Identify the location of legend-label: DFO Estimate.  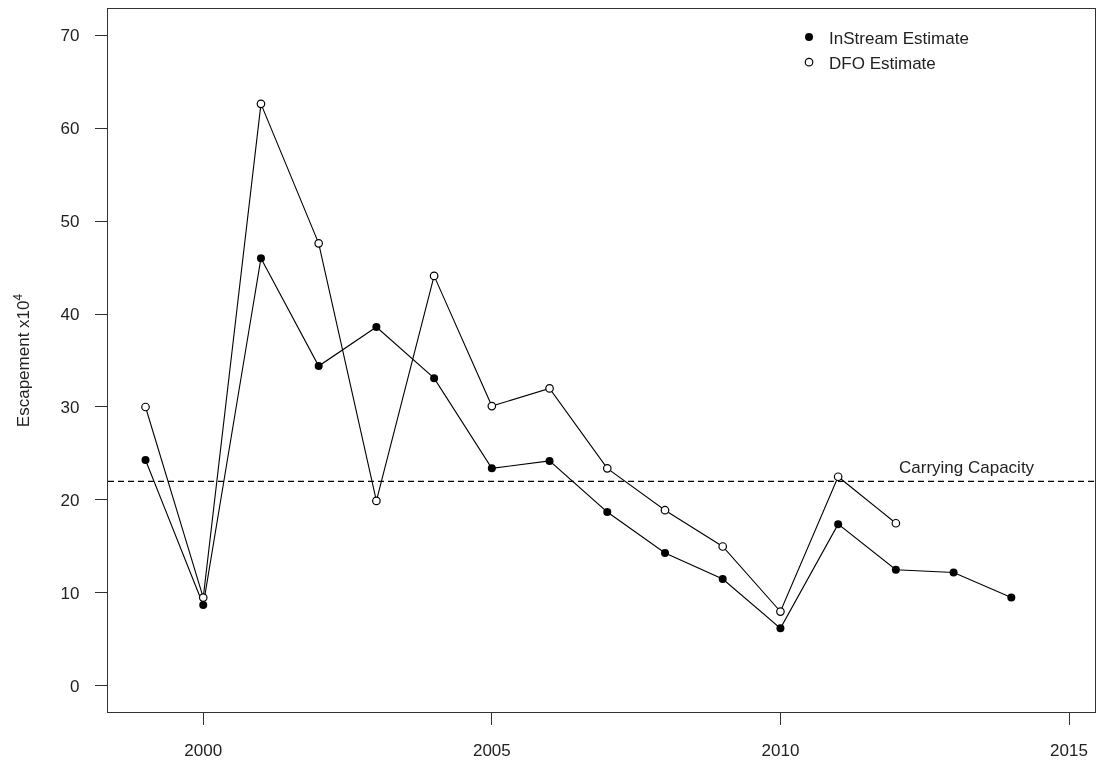
(882, 63).